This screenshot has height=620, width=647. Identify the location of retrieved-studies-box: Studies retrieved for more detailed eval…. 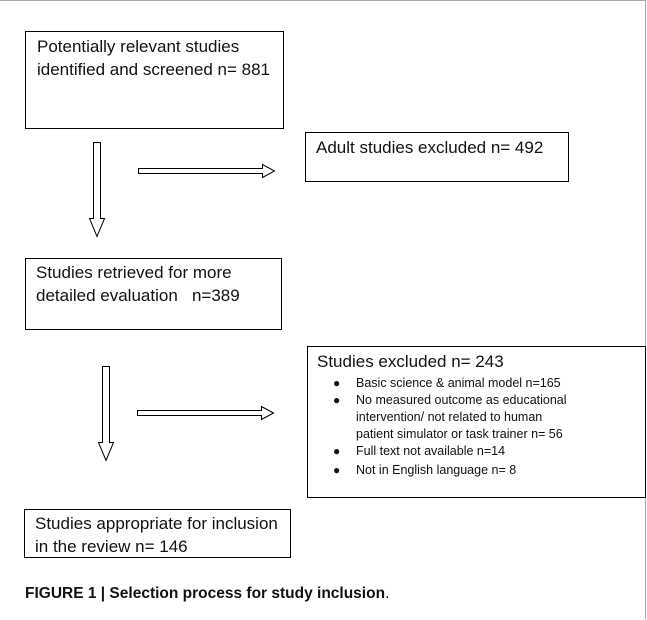
(153, 294).